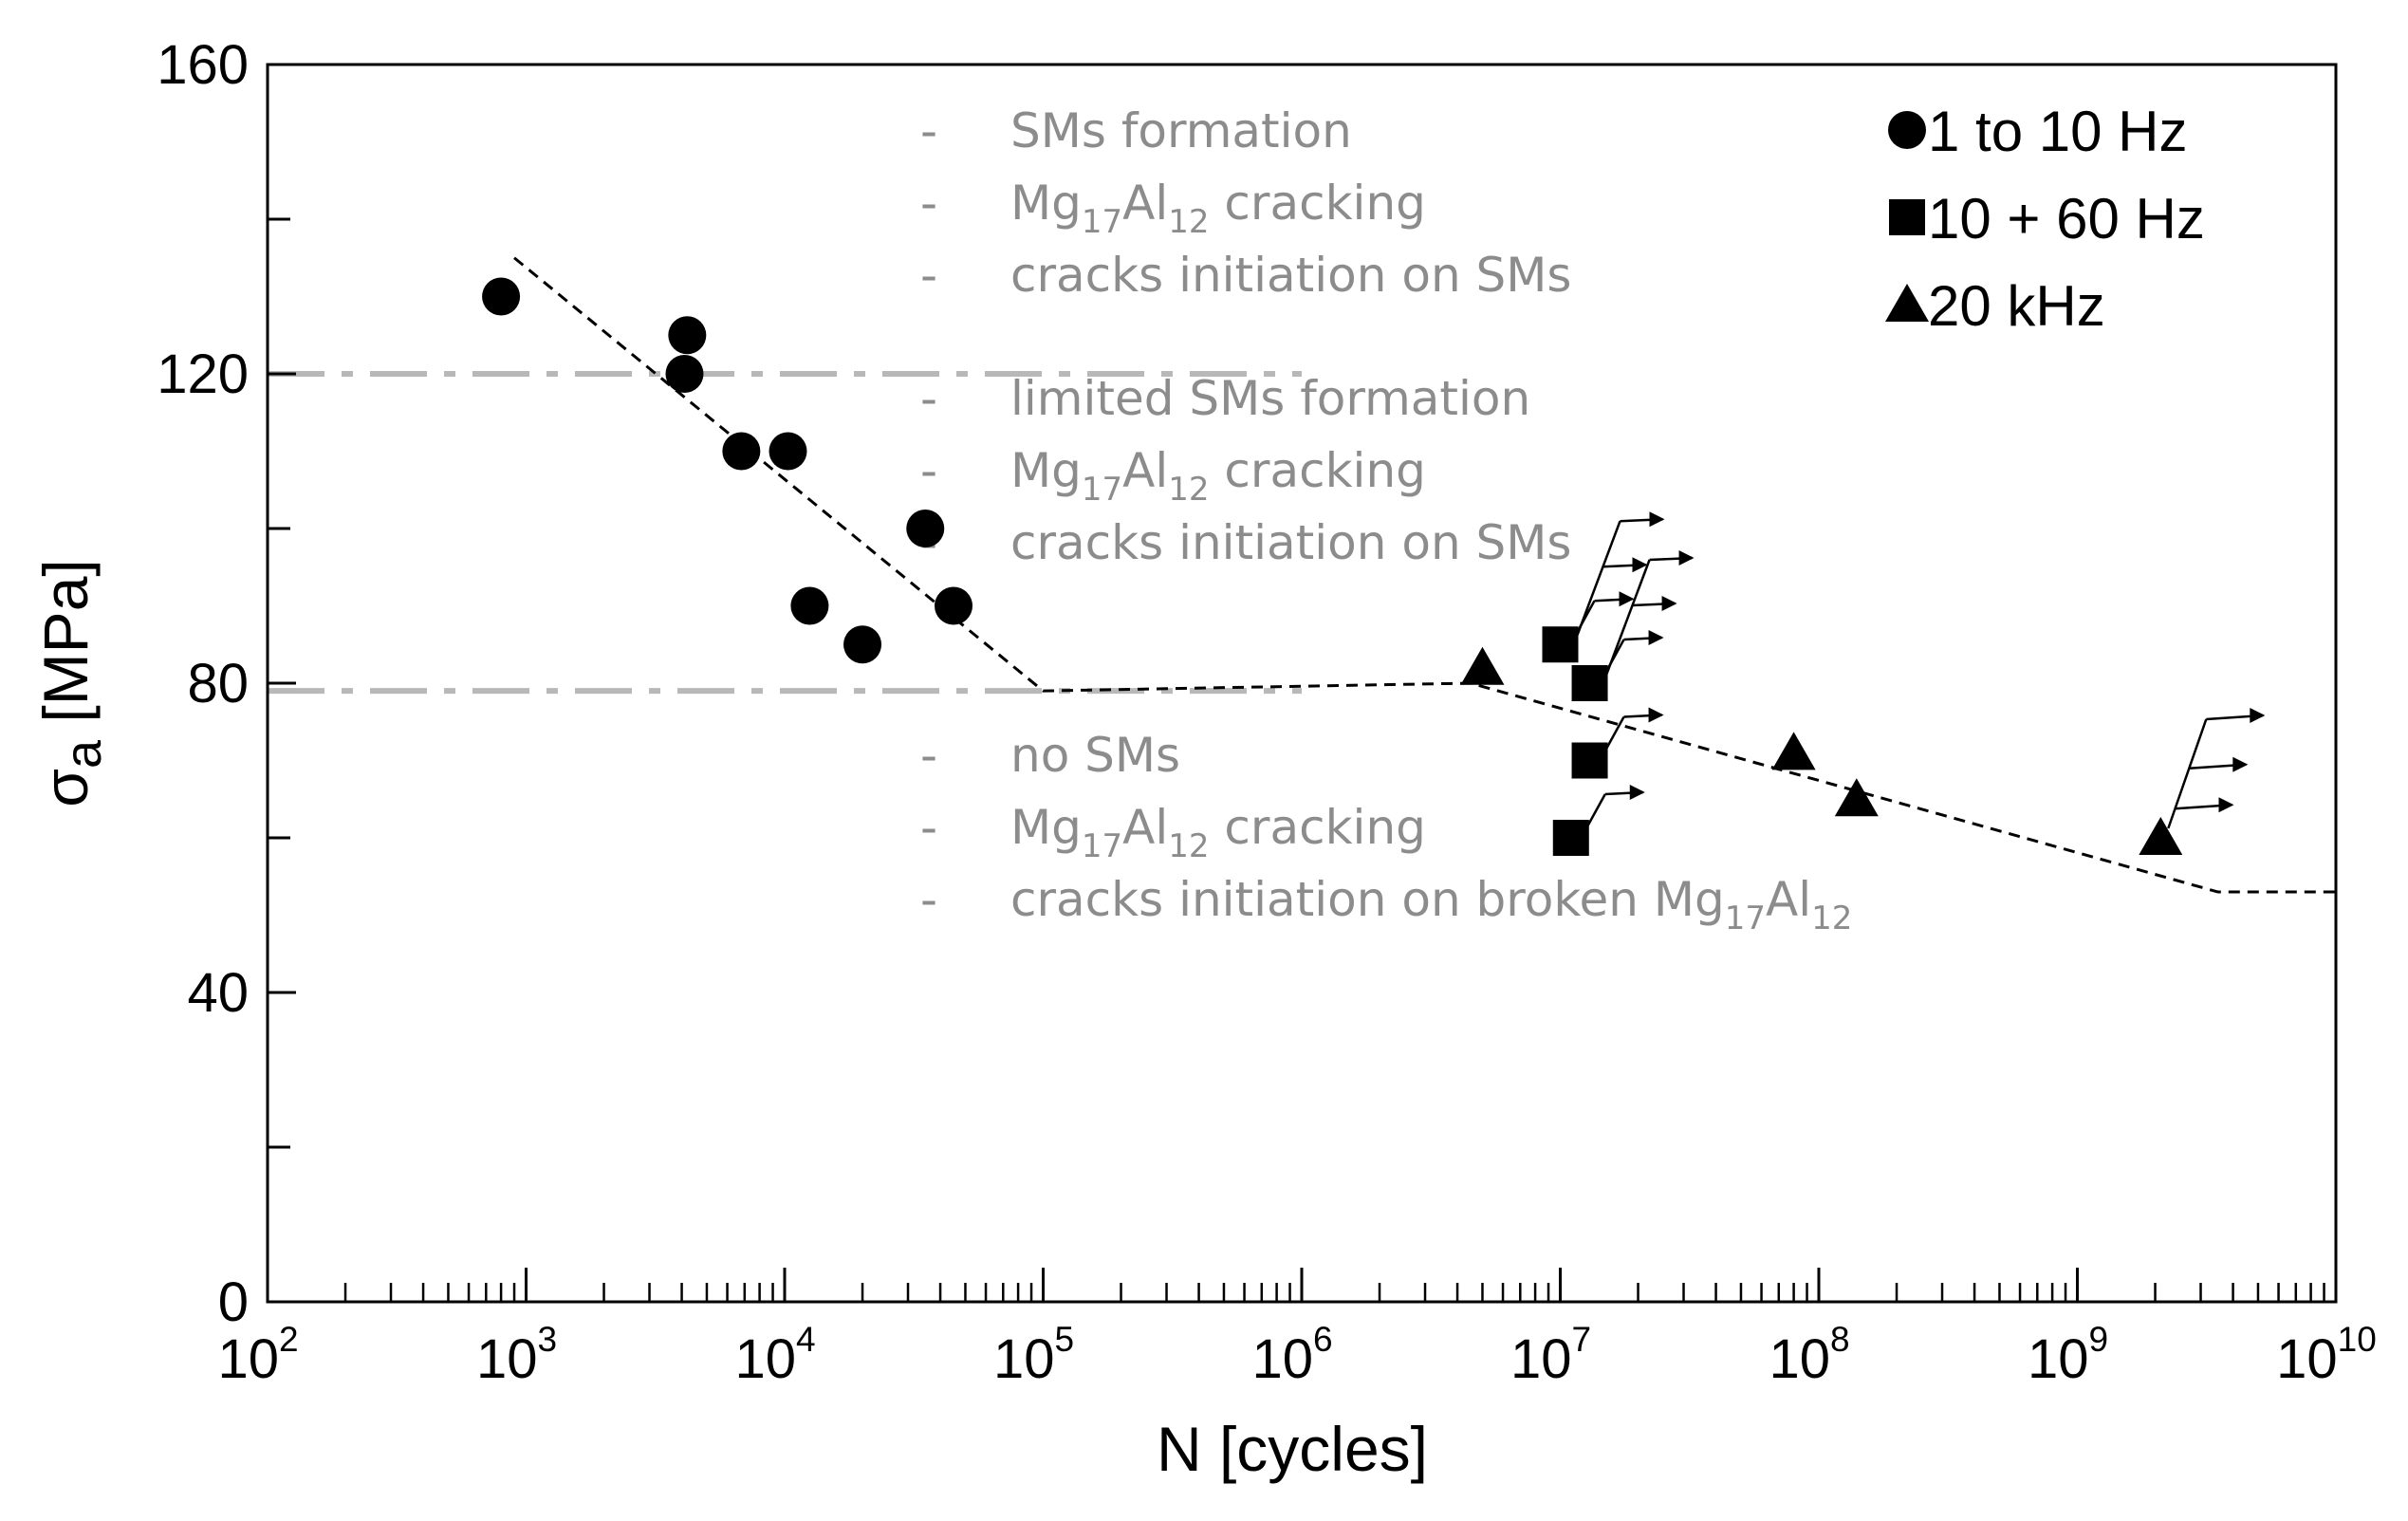  I want to click on legend-marker-triangle, so click(1907, 303).